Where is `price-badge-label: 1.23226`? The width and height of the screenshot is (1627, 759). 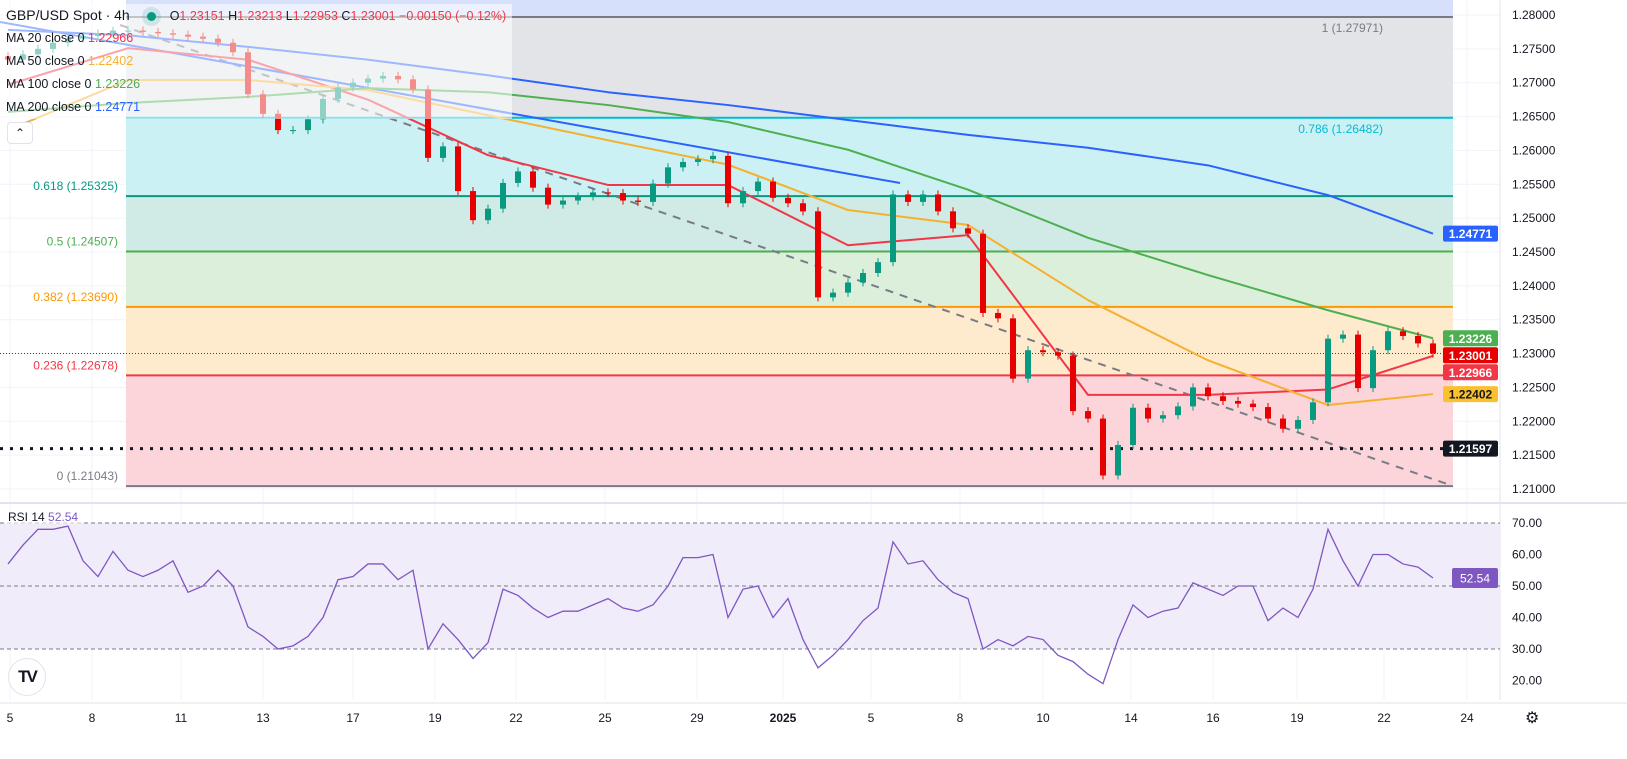
price-badge-label: 1.23226 is located at coordinates (1471, 339).